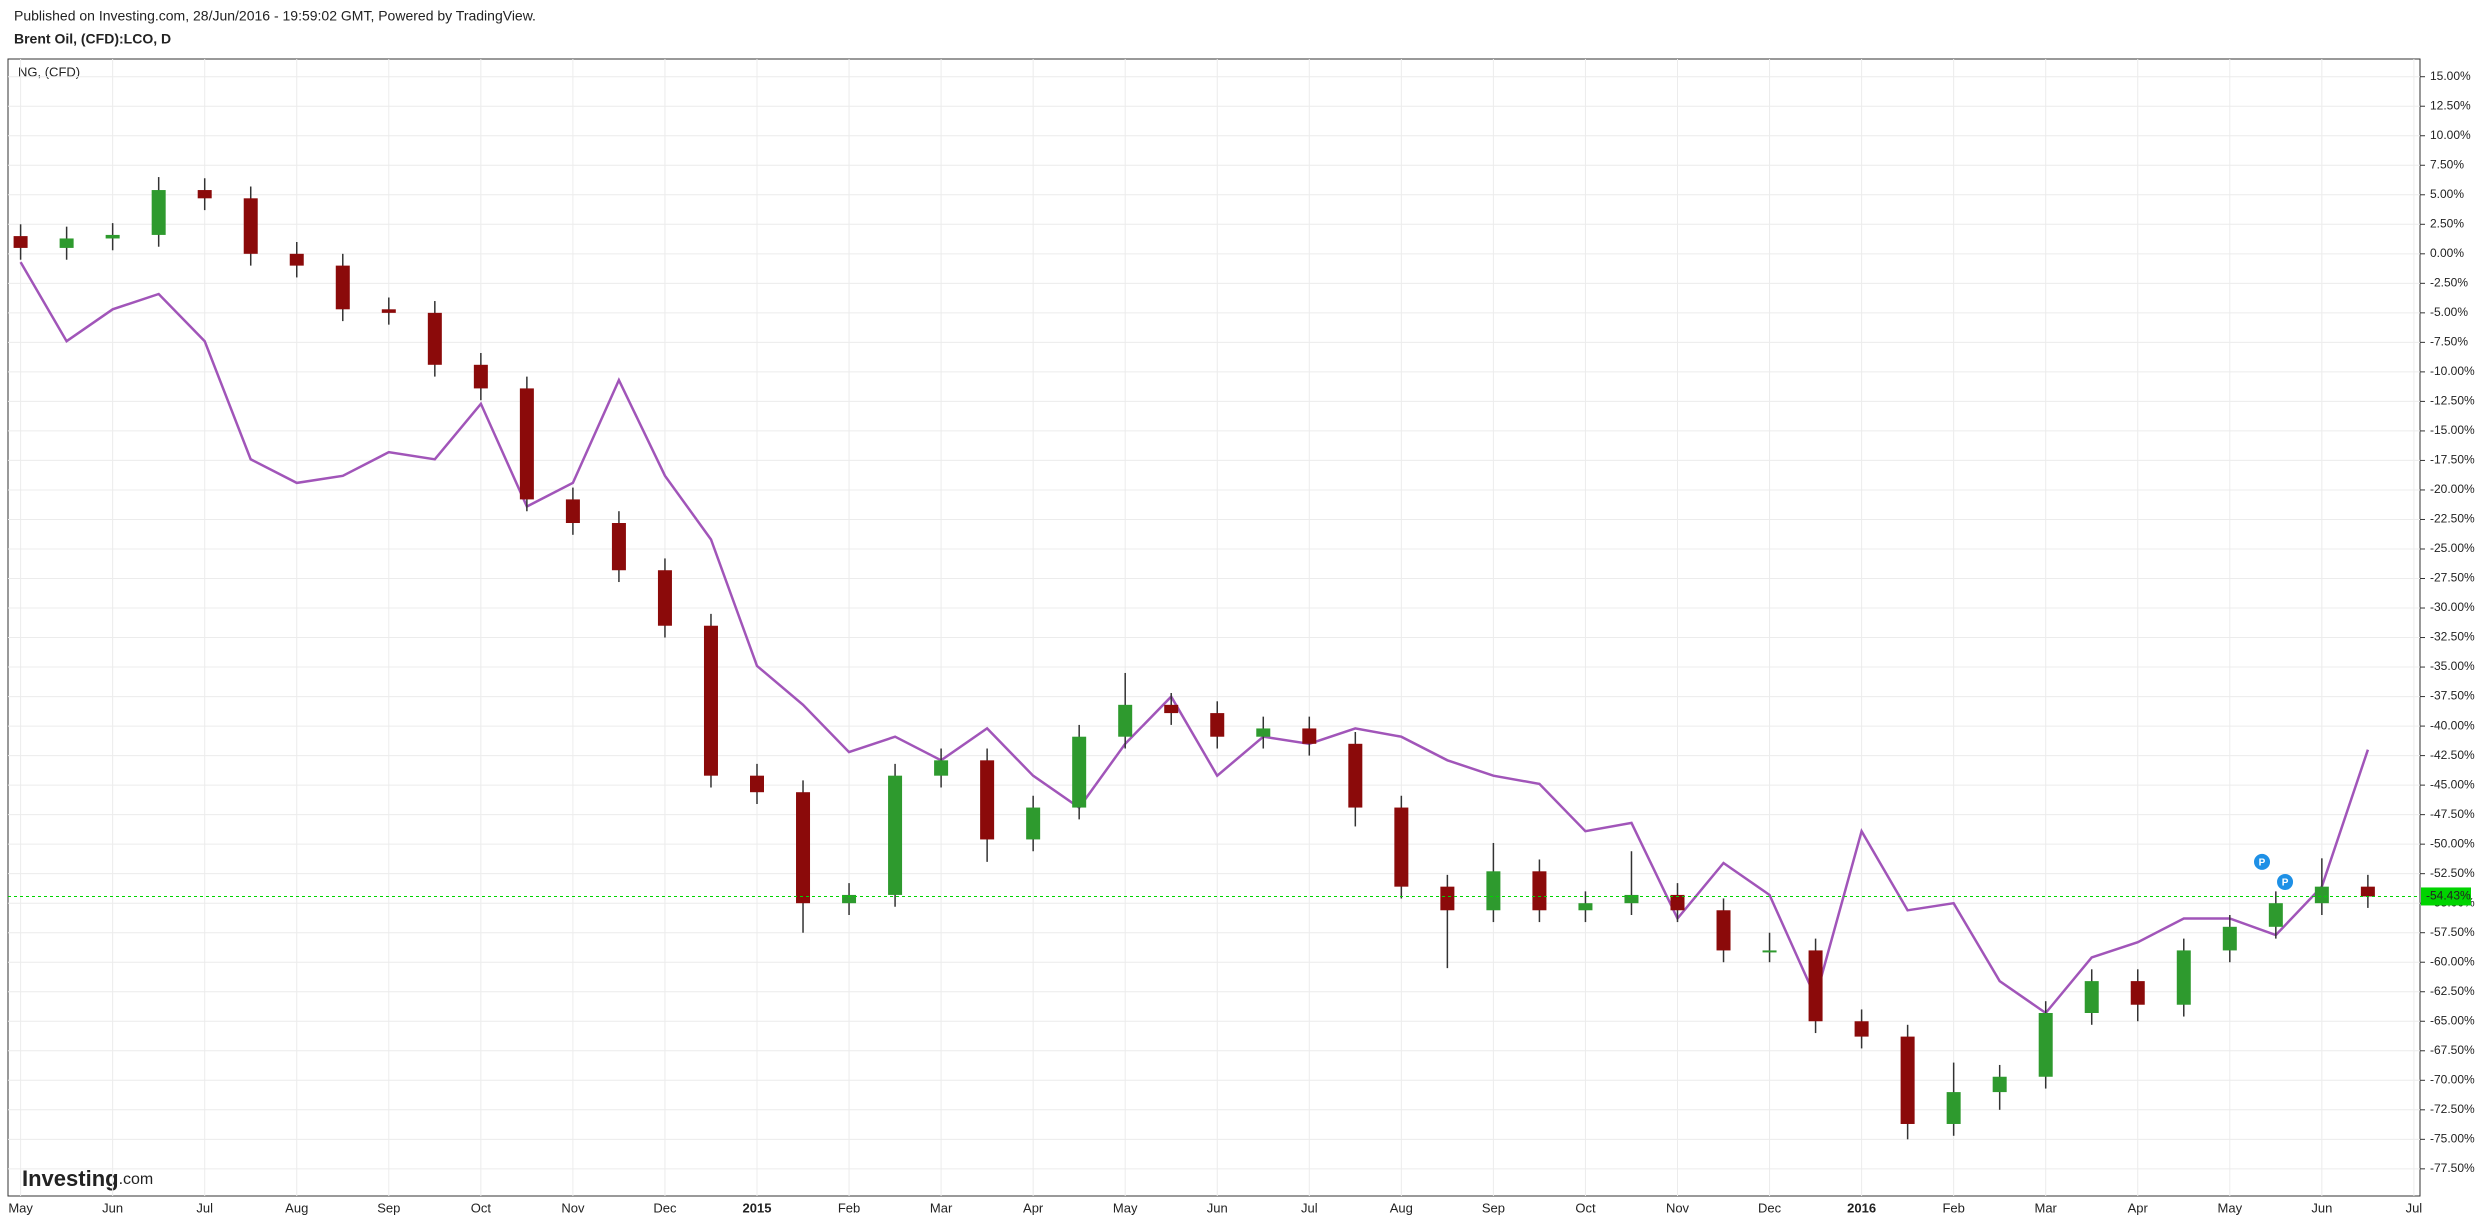  I want to click on watermark-suffix: .com, so click(136, 1179).